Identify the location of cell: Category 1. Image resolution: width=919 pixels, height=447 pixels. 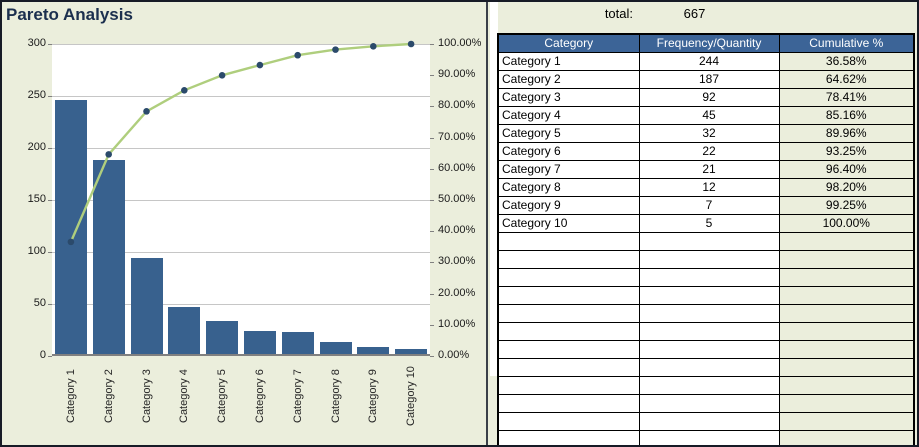
(568, 61).